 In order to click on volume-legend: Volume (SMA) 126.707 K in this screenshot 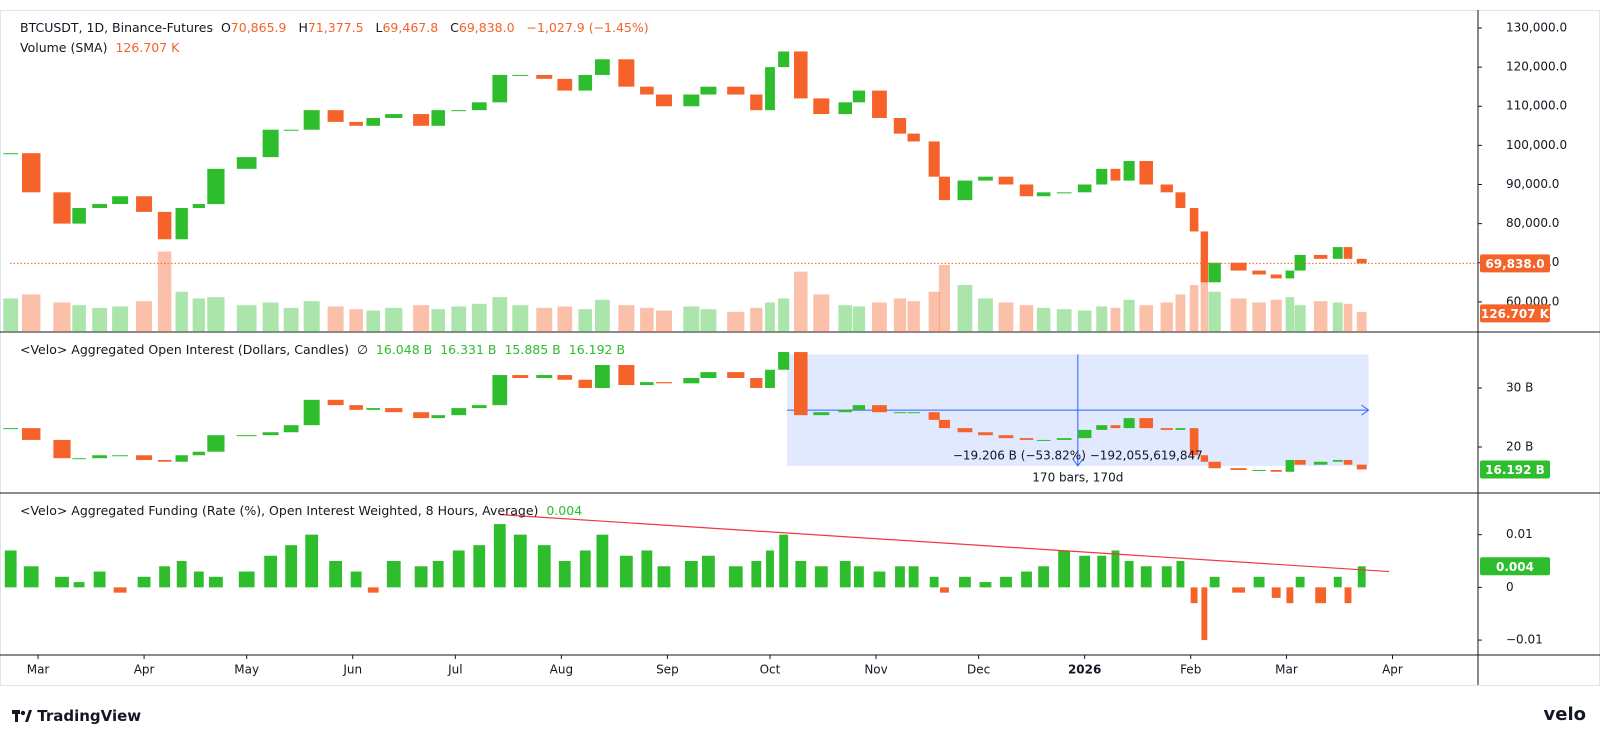, I will do `click(101, 47)`.